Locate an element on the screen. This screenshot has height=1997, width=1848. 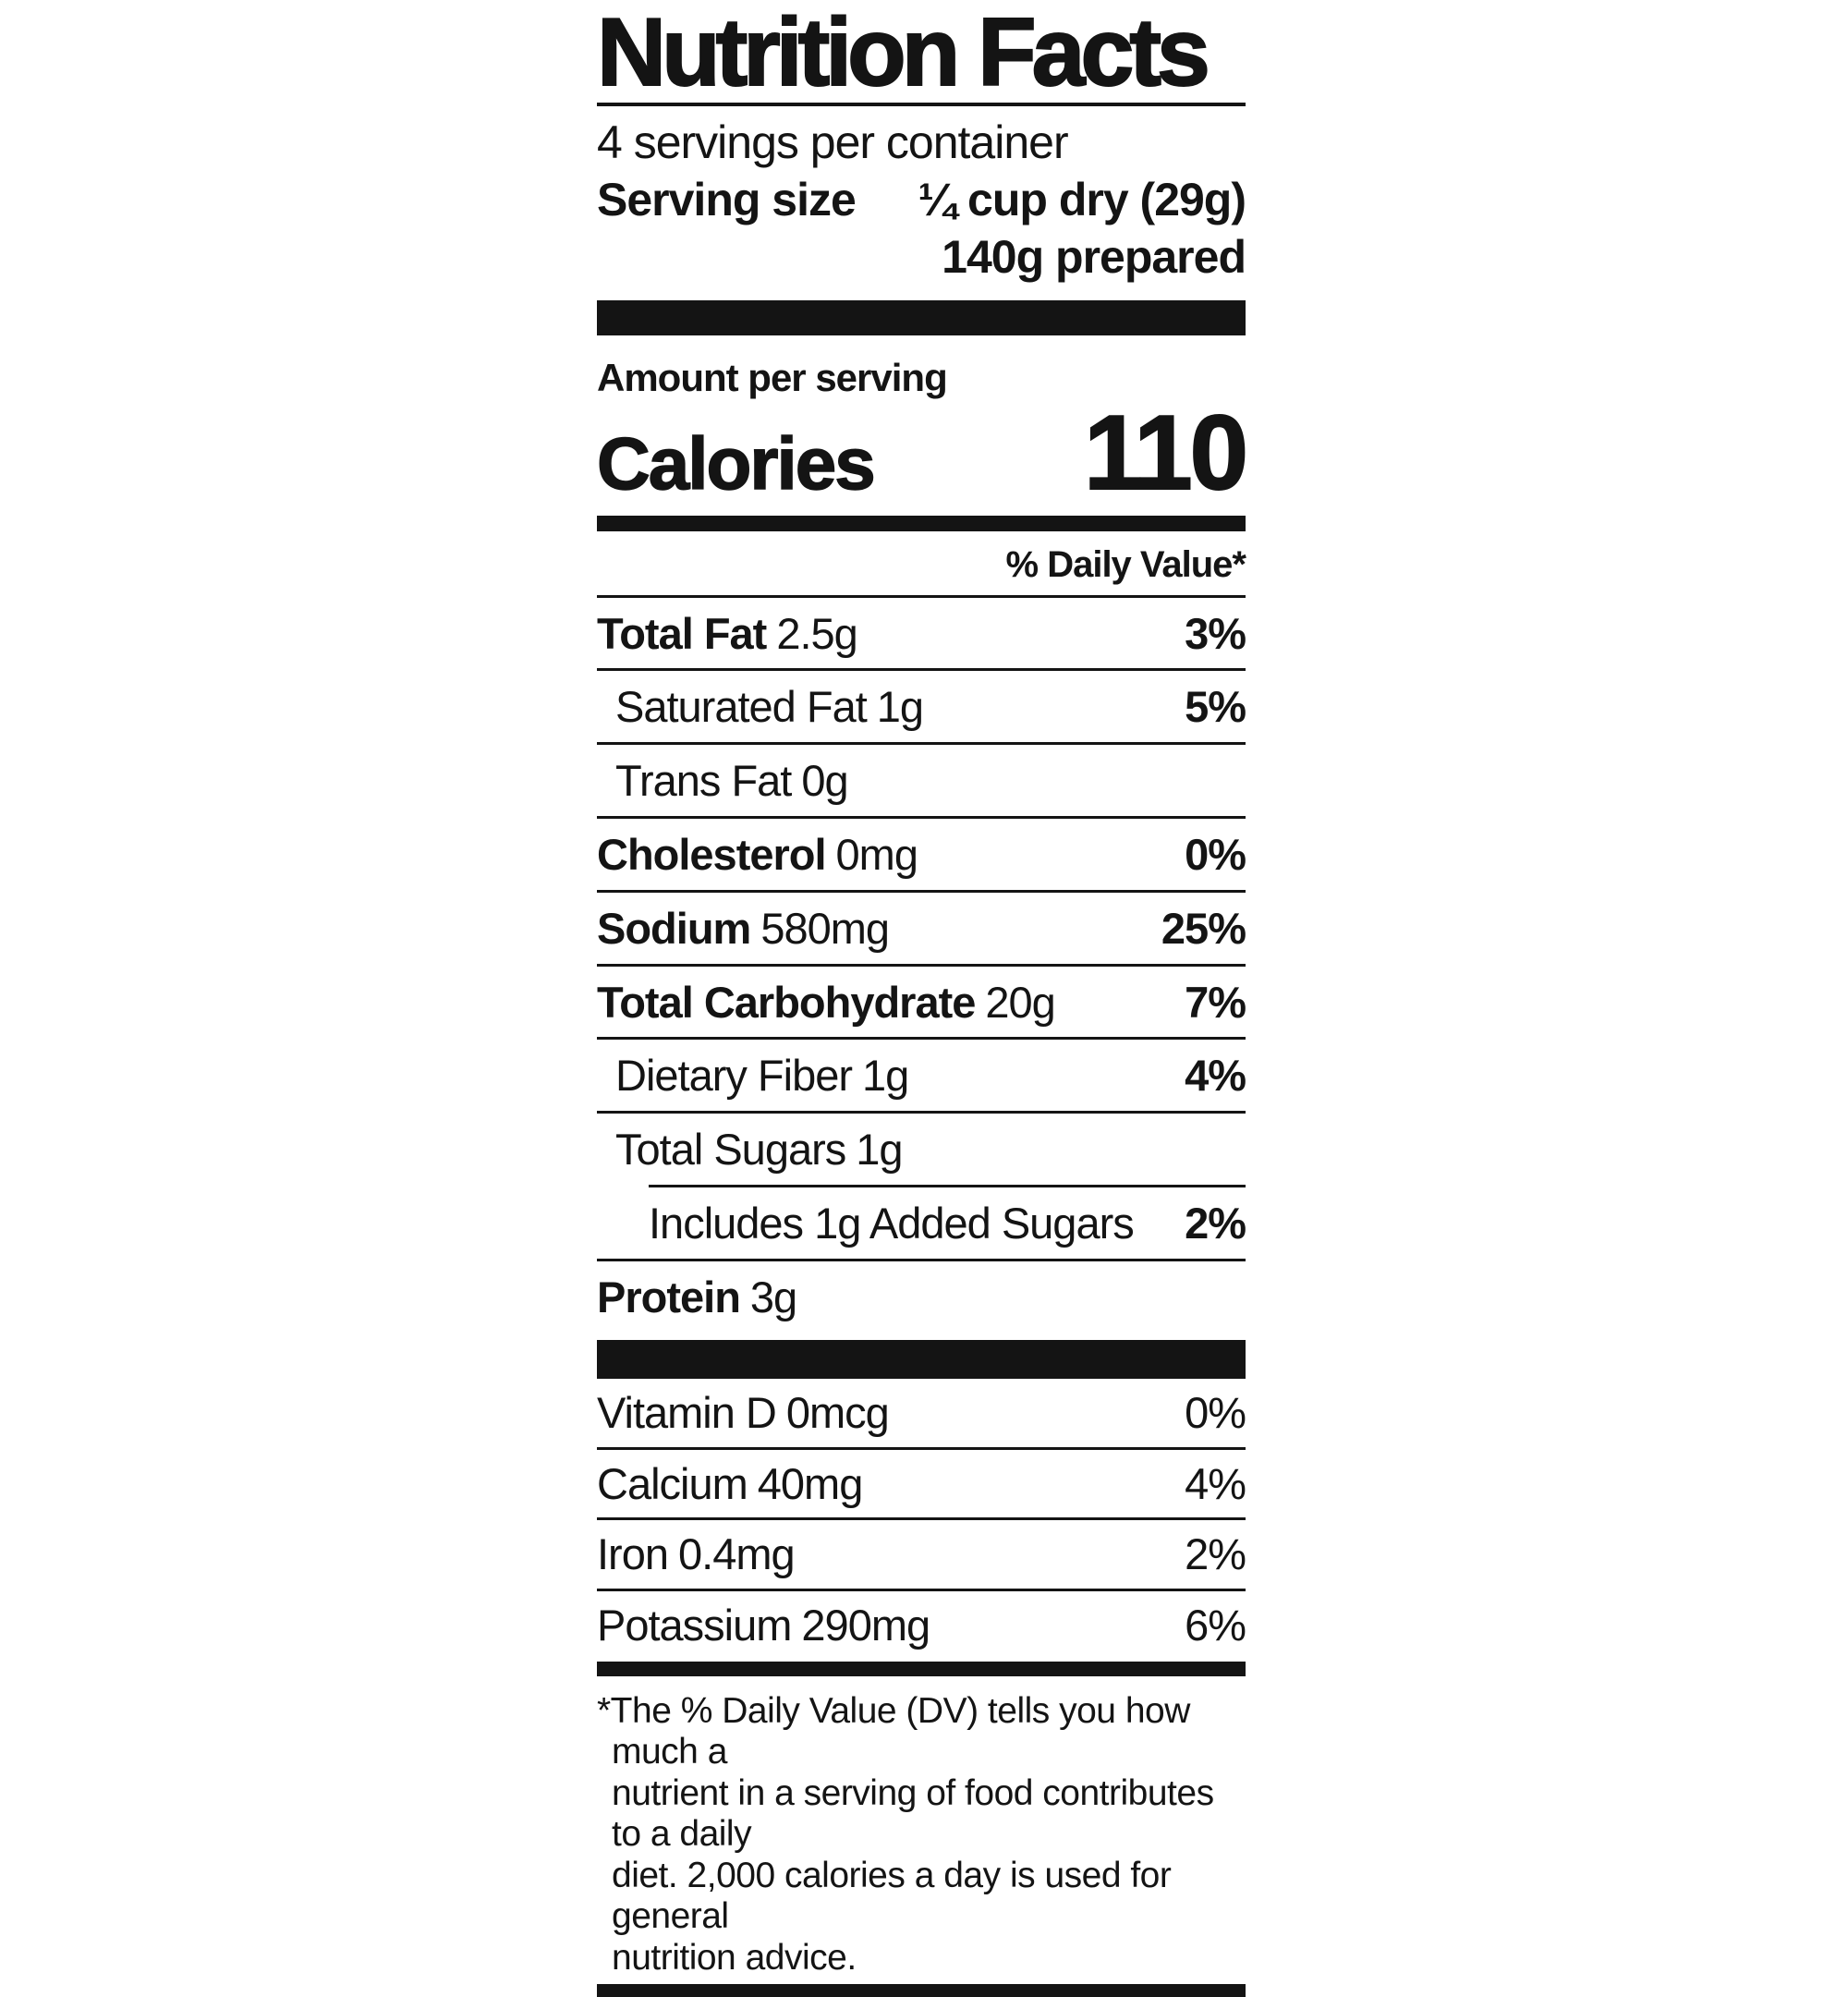
nutrient-name: Saturated Fat is located at coordinates (741, 707).